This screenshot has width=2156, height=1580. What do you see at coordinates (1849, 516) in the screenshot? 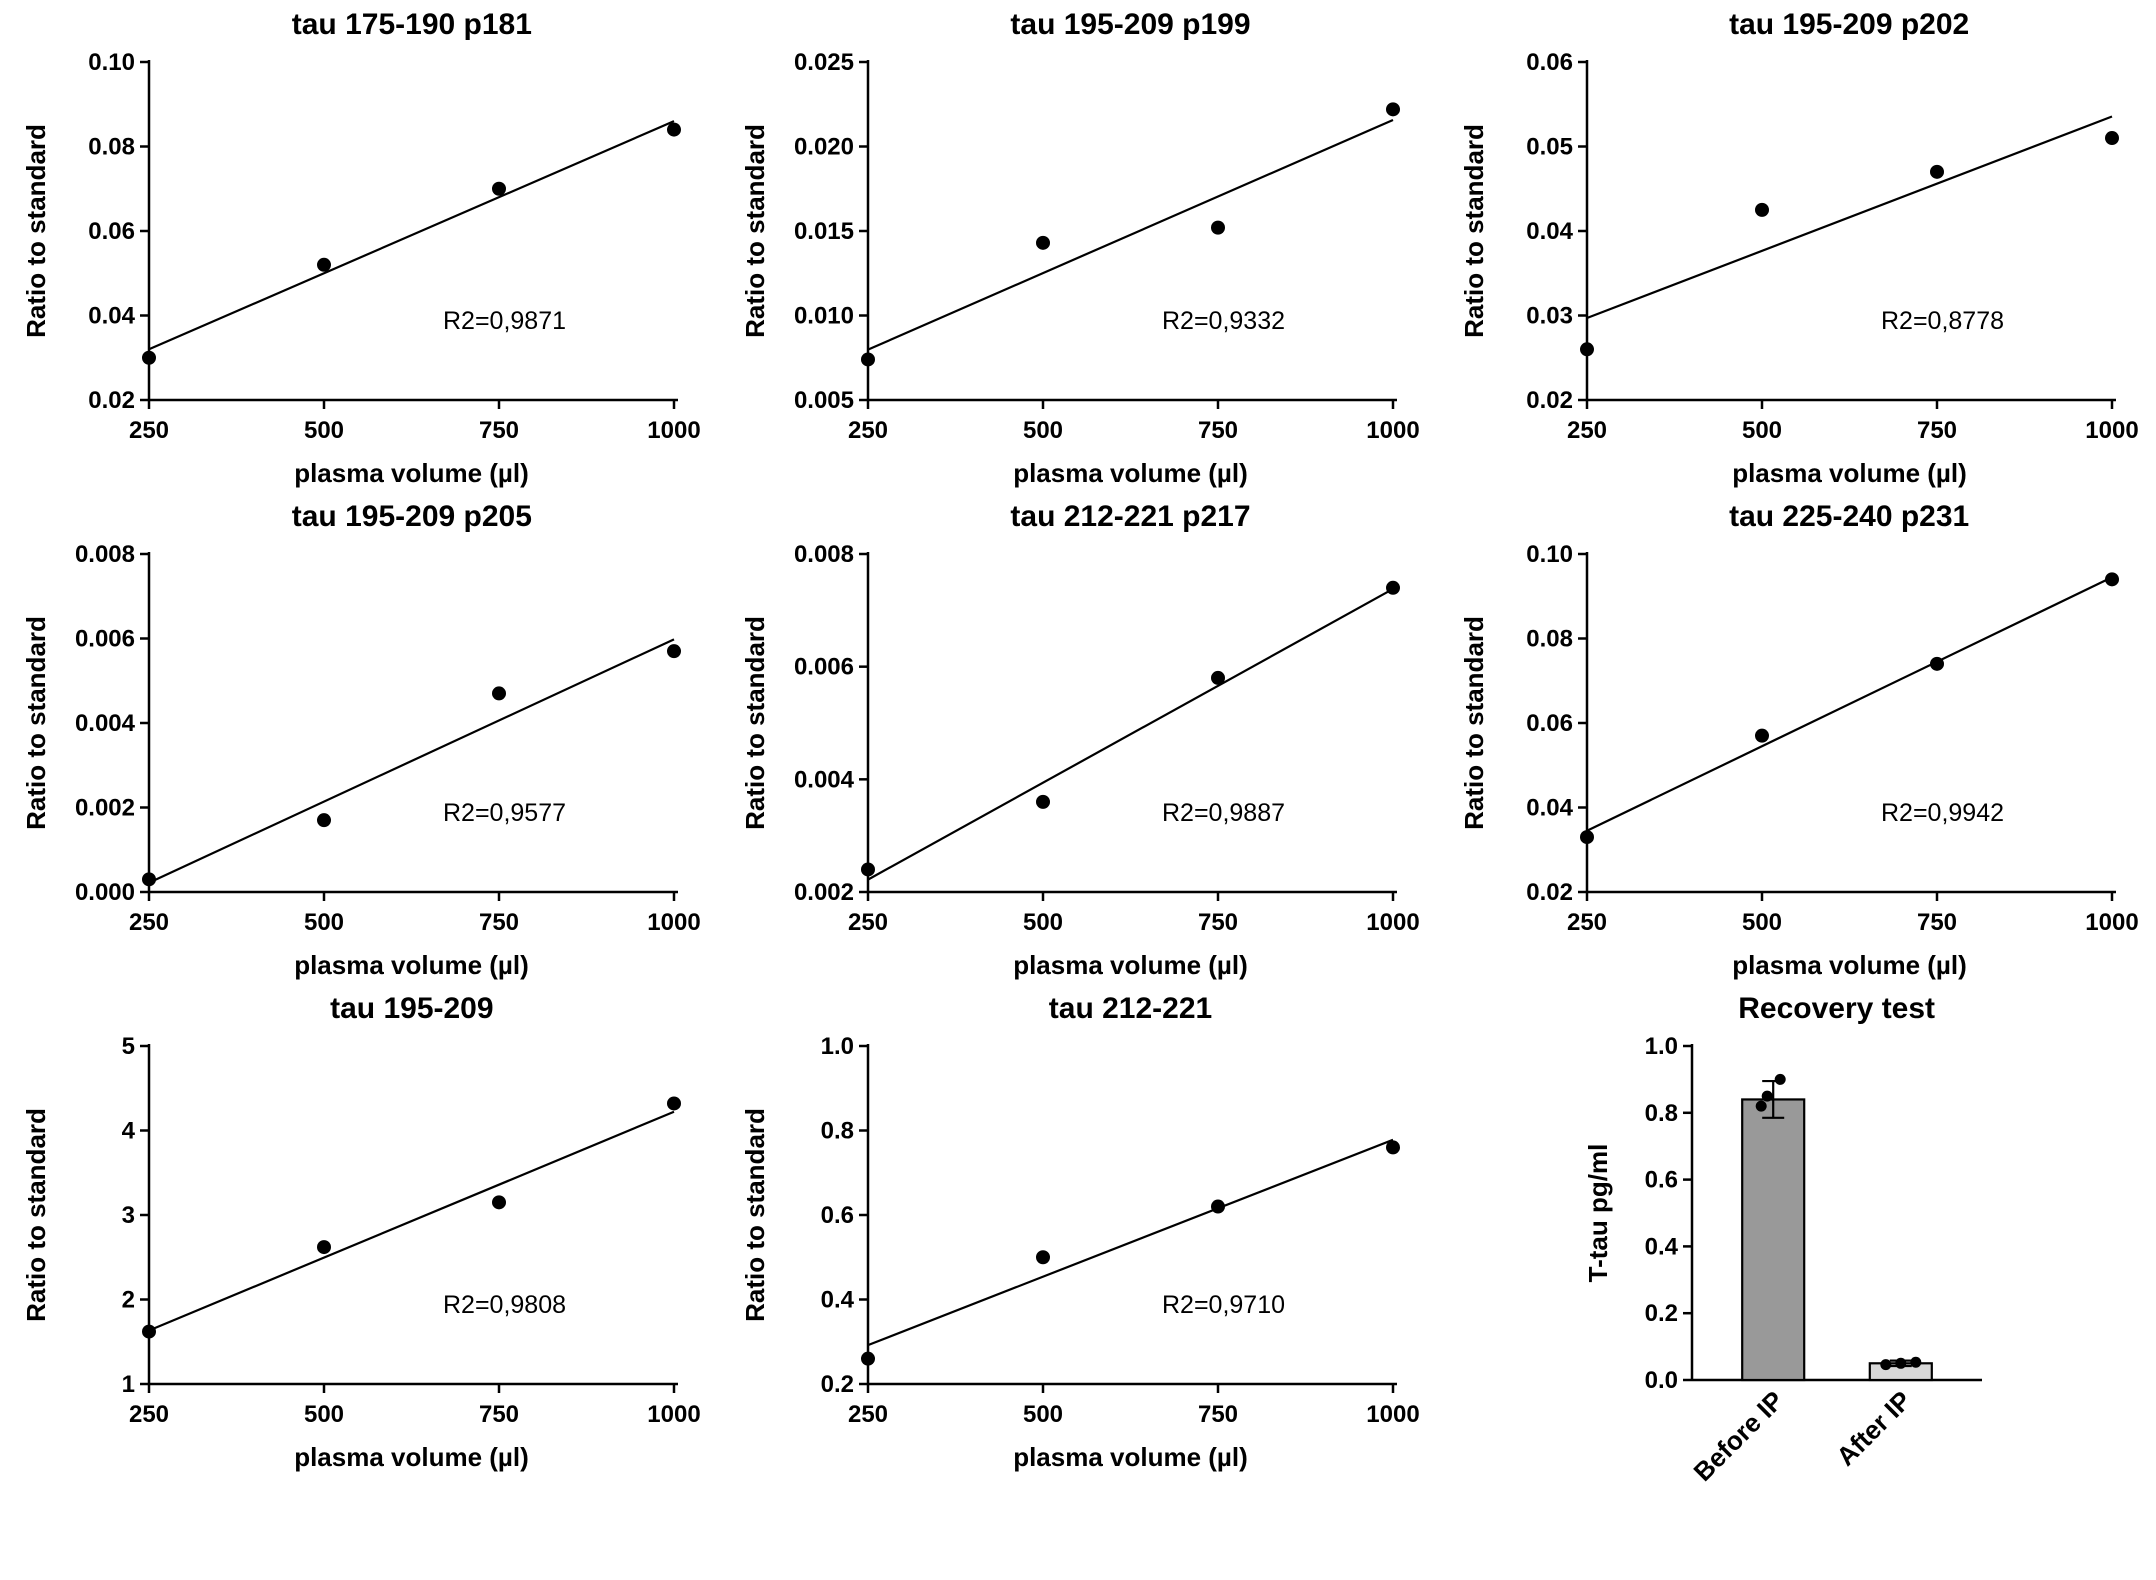
I see `chart-title: tau 225-240 p231` at bounding box center [1849, 516].